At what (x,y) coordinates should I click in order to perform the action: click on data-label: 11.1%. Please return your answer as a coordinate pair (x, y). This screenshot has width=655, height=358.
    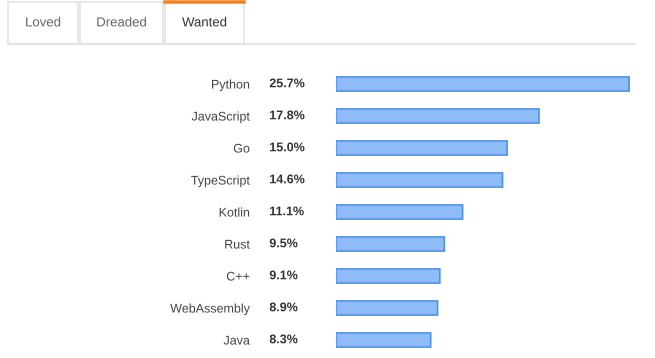
    Looking at the image, I should click on (287, 211).